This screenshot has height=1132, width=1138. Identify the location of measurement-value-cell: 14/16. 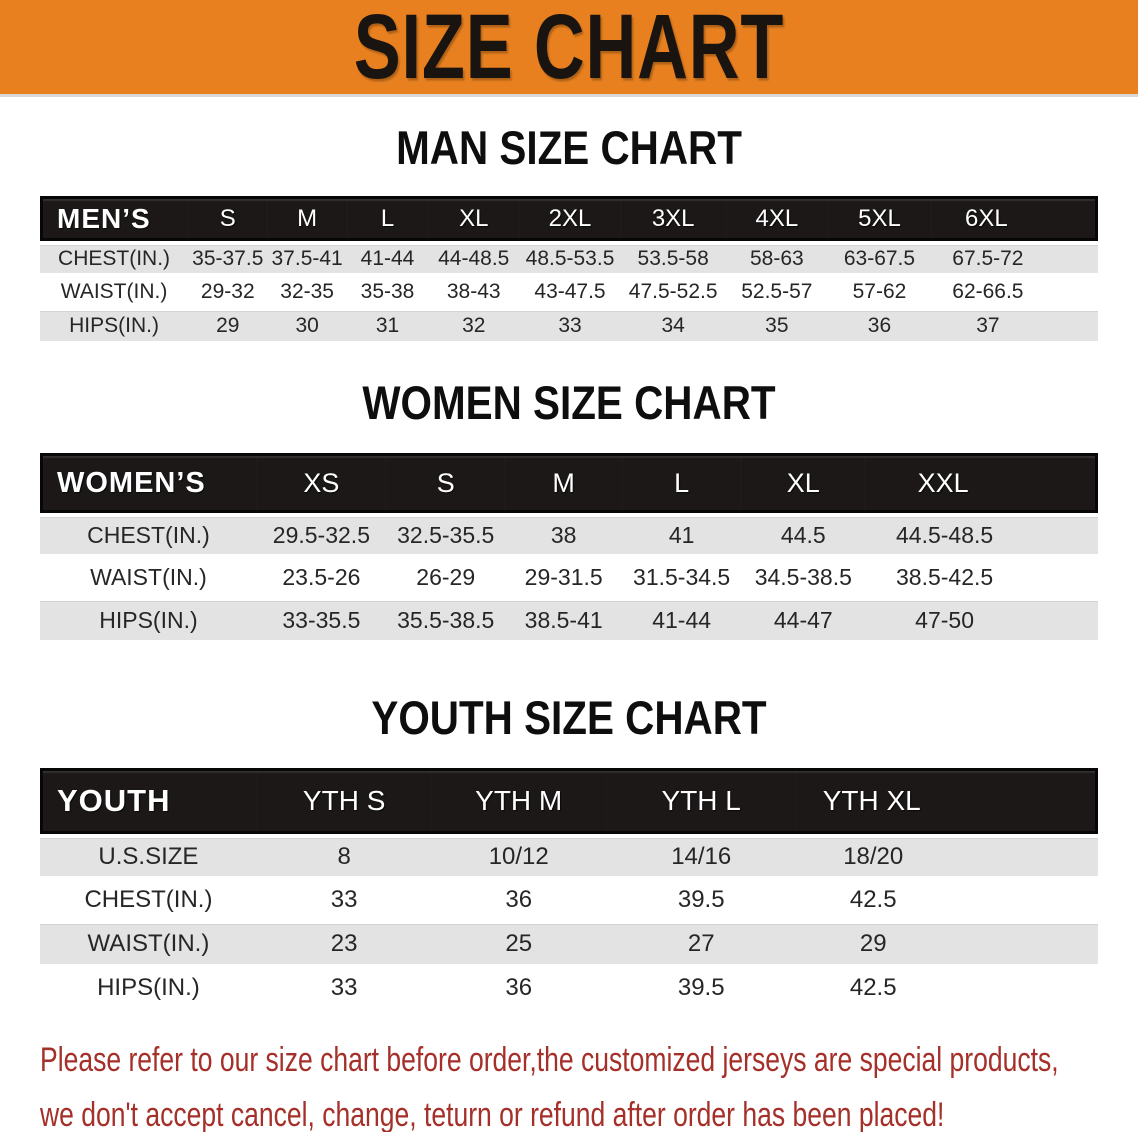
(701, 856).